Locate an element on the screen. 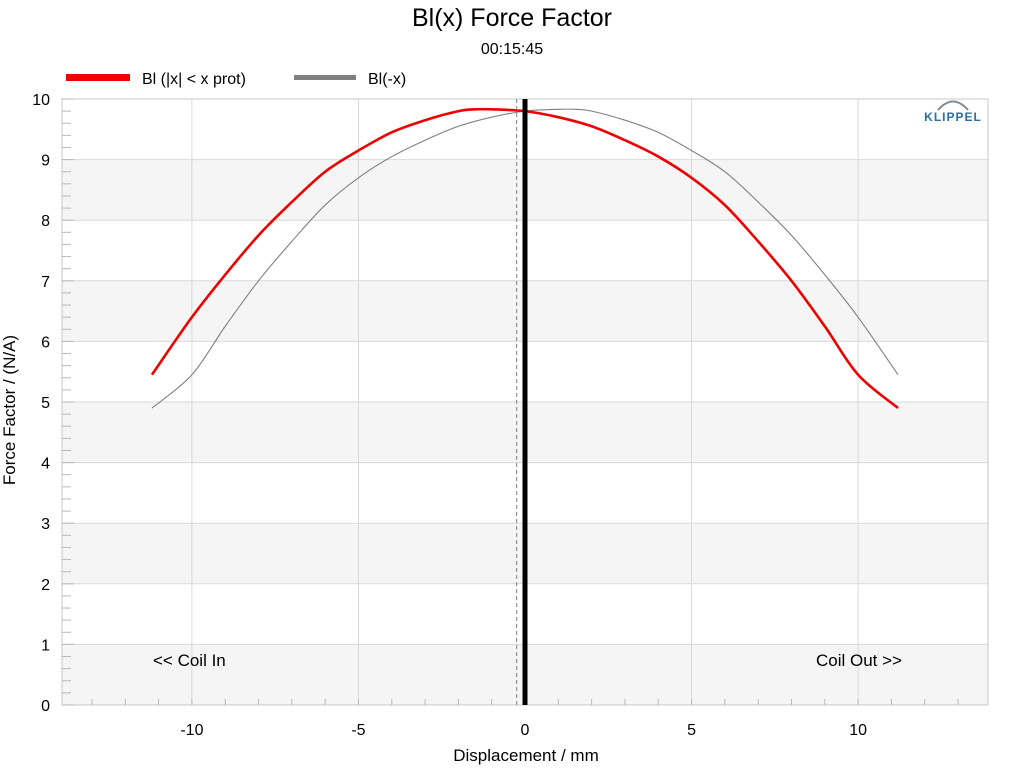 Image resolution: width=1024 pixels, height=773 pixels. y-tick-labels: 0 1 2 3 4 5 6 7 8 9 10 is located at coordinates (41, 403).